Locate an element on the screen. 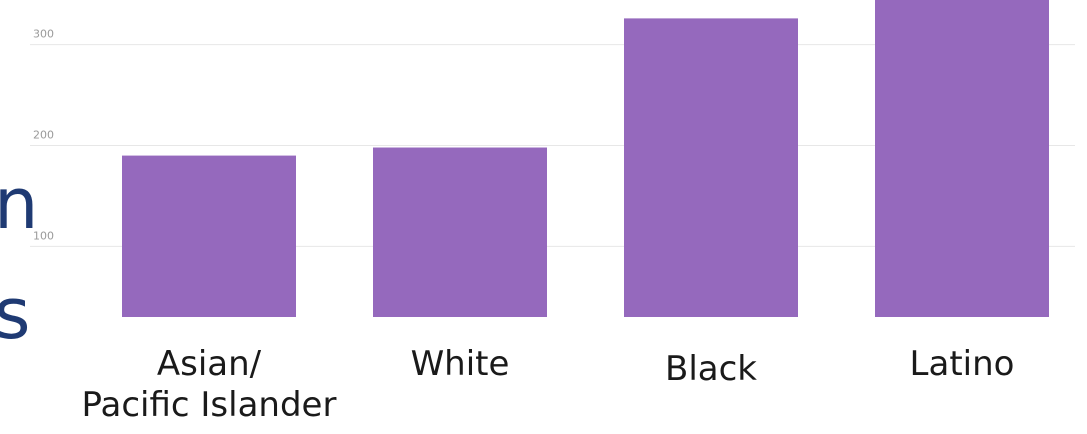 This screenshot has width=1087, height=434. x-category-label-1: Asian/Pacific Islander is located at coordinates (209, 384).